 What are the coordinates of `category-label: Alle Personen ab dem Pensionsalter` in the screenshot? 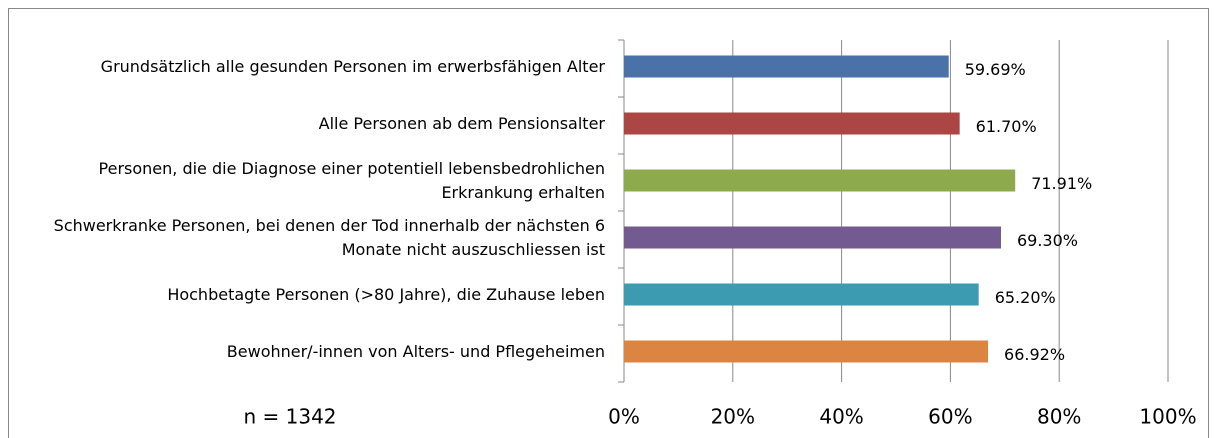 It's located at (461, 123).